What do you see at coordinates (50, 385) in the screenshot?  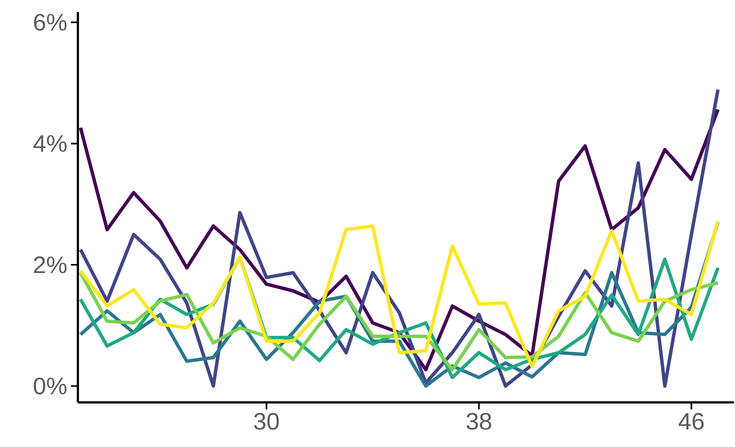 I see `y-tick-label: 0%` at bounding box center [50, 385].